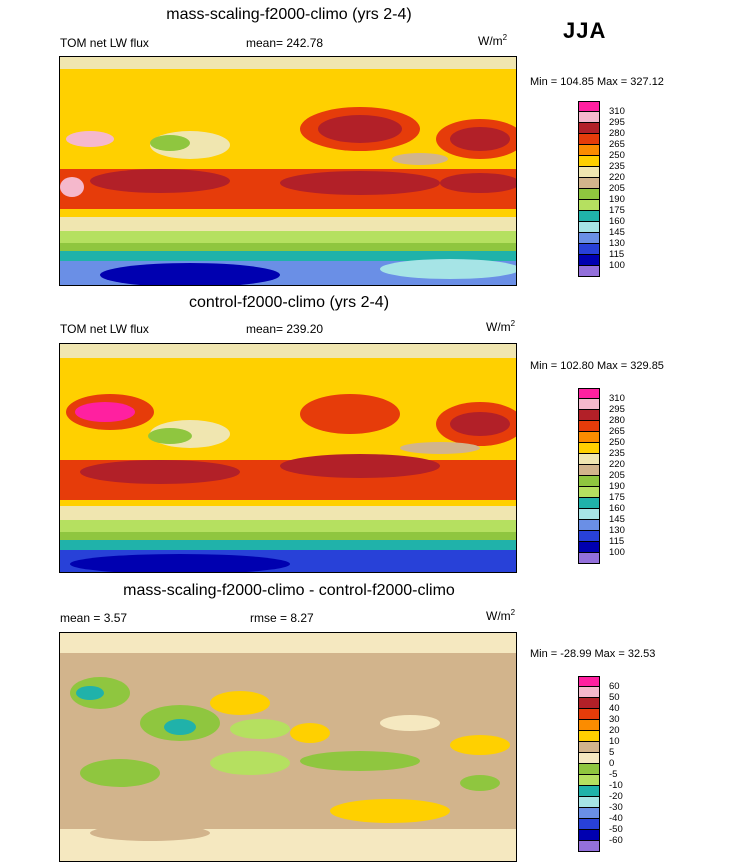 The height and width of the screenshot is (865, 732). I want to click on colorbar-level-label: 10, so click(614, 741).